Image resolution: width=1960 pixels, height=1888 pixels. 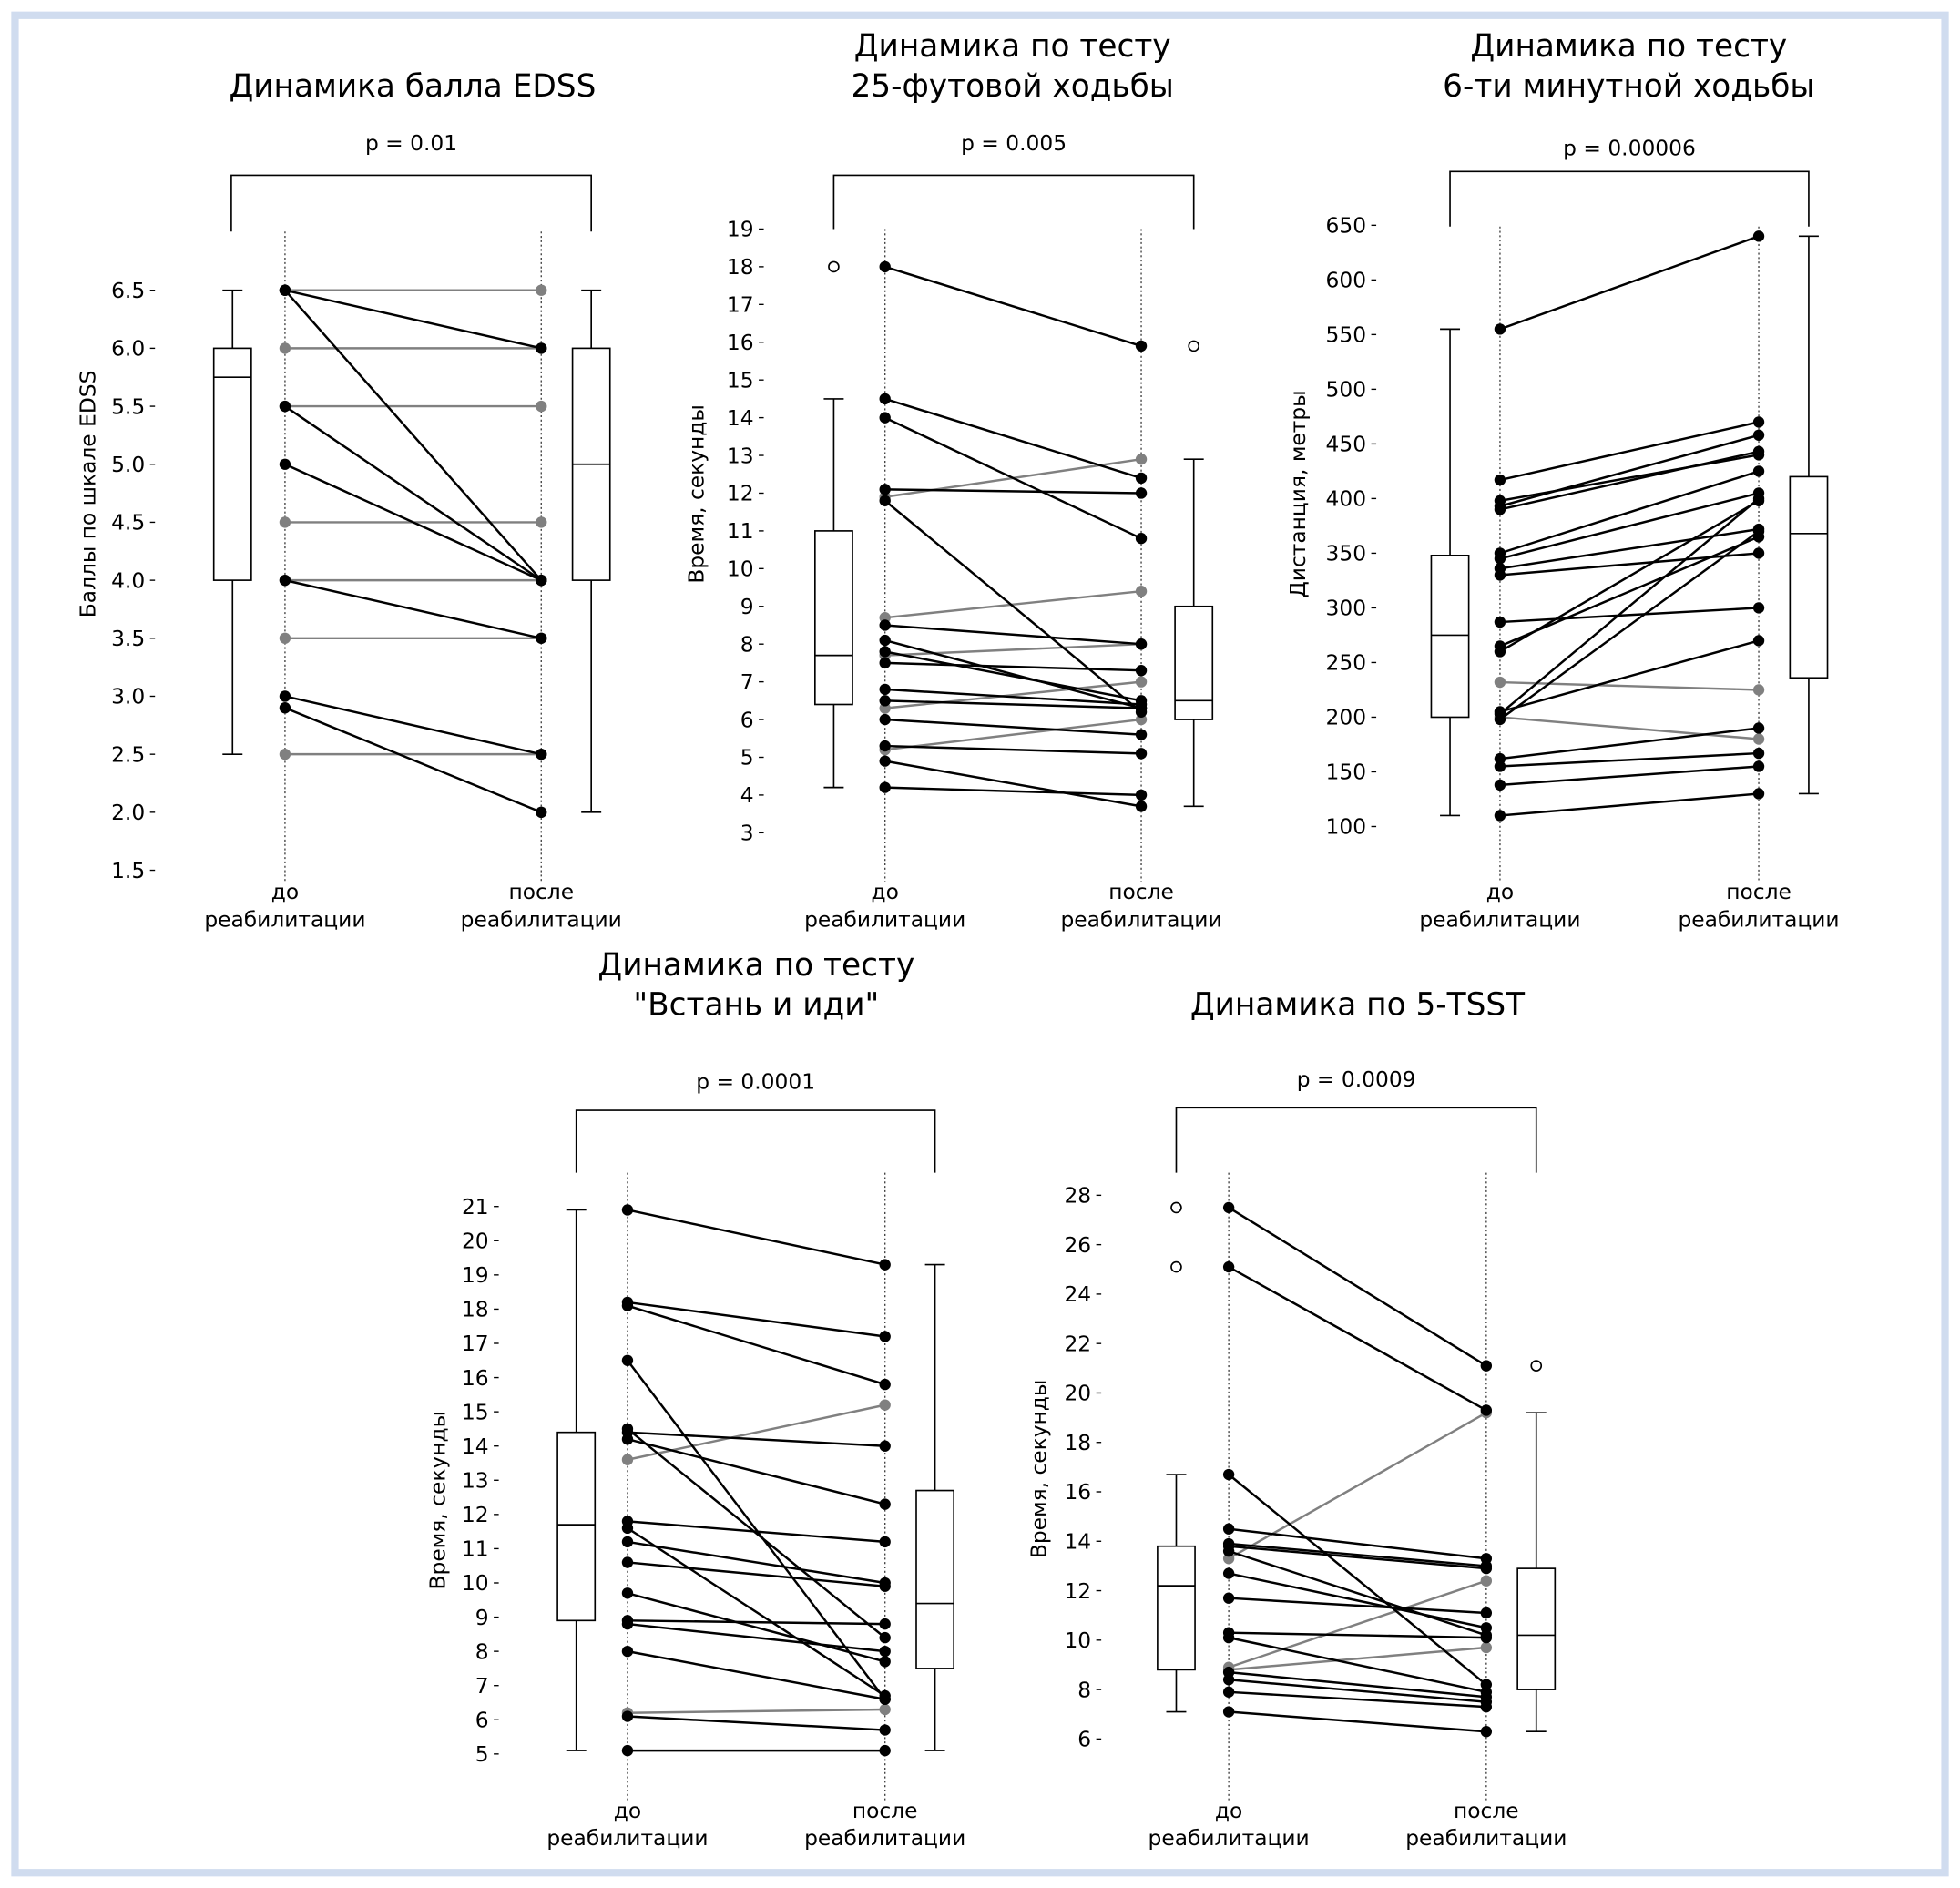 What do you see at coordinates (413, 86) in the screenshot?
I see `chart-title: Динамика балла EDSS` at bounding box center [413, 86].